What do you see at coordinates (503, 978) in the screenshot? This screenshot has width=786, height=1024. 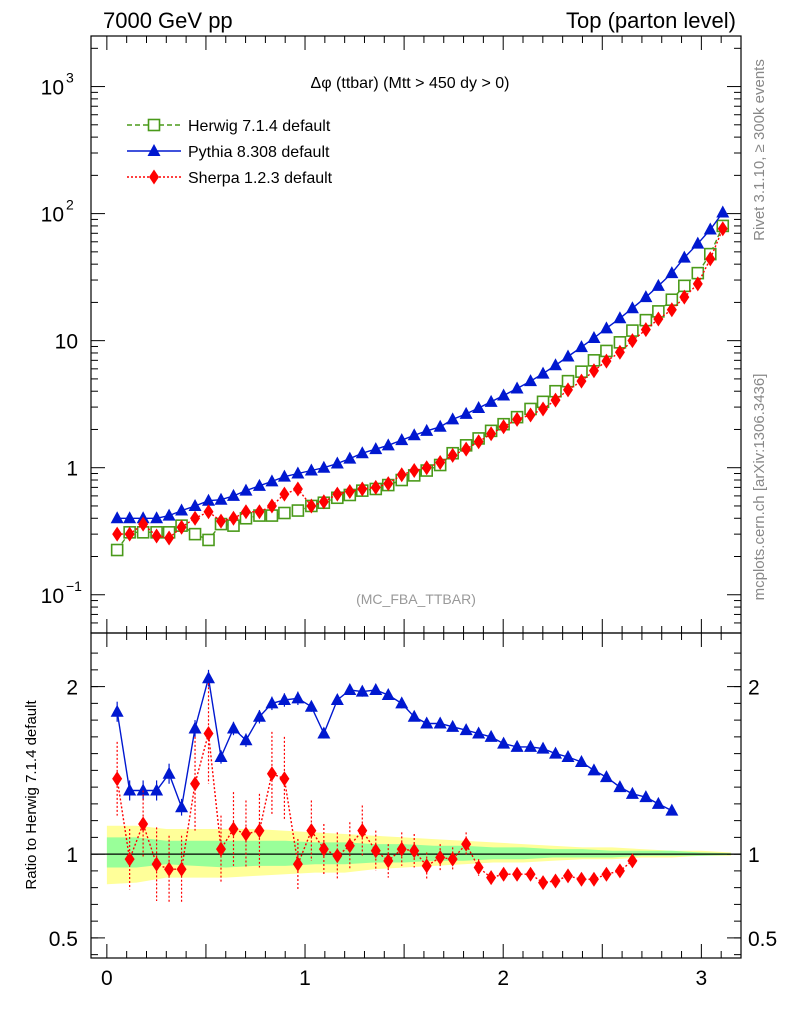 I see `x-tick-label: 2` at bounding box center [503, 978].